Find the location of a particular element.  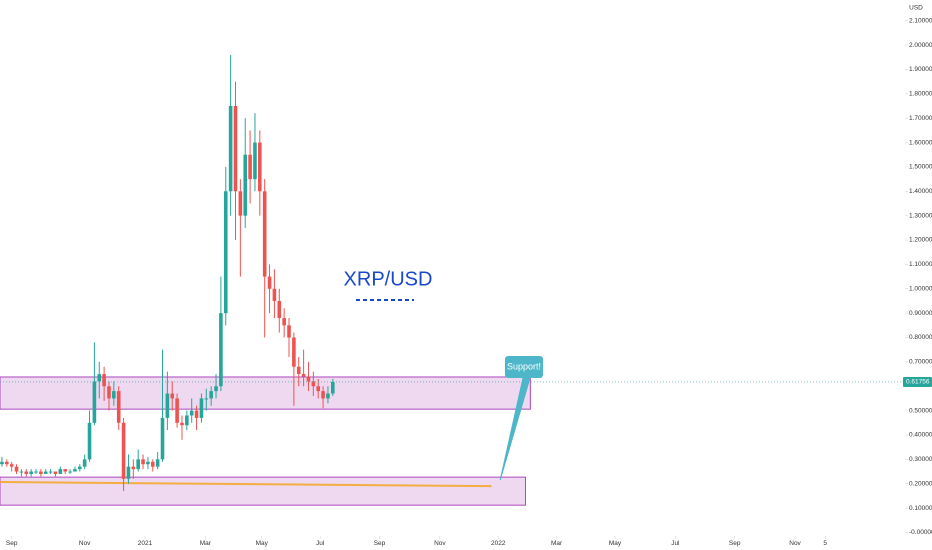

y-tick-label: 2.00000 is located at coordinates (920, 45).